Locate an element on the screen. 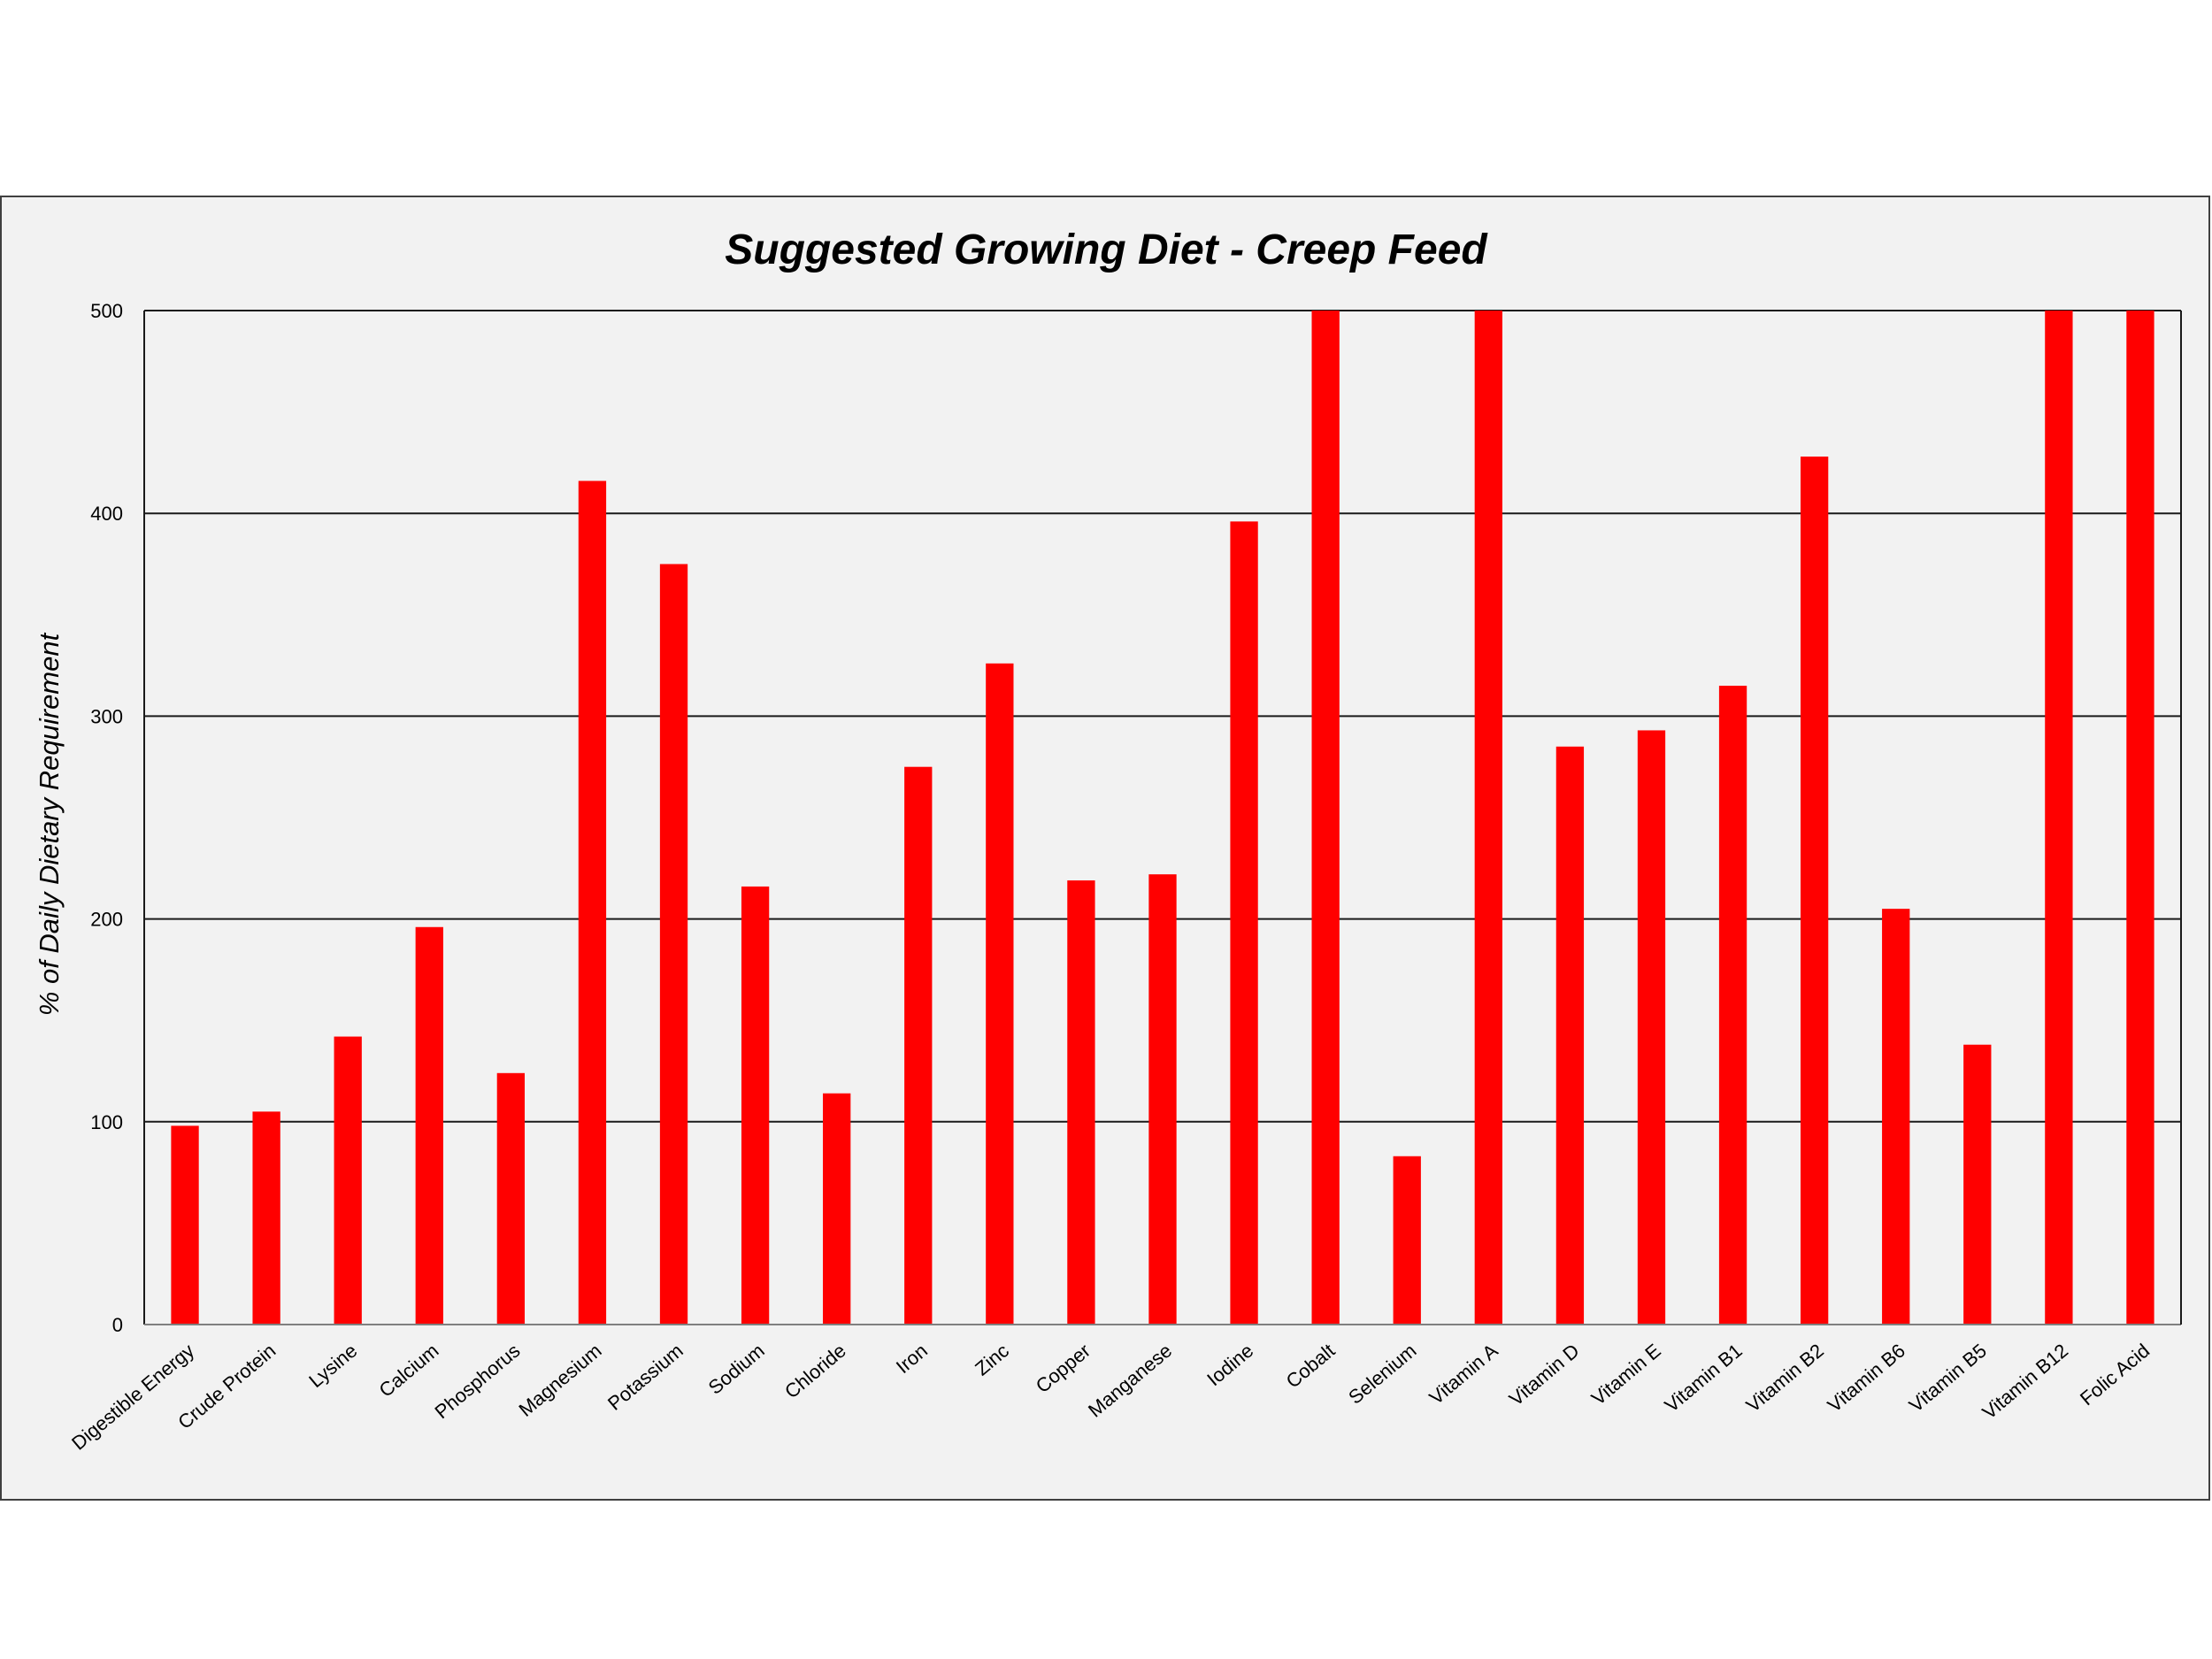 This screenshot has height=1659, width=2212. y-tick-label: 100 is located at coordinates (107, 1122).